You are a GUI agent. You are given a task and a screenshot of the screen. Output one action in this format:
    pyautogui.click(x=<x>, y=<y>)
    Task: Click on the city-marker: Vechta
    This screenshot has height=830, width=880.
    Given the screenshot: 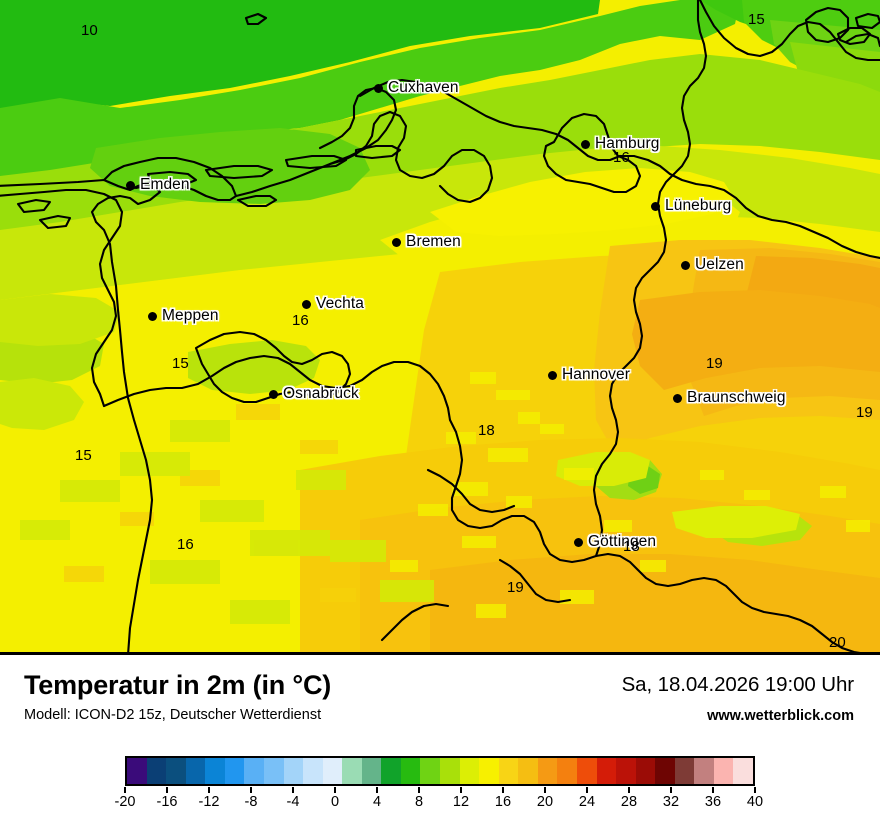 What is the action you would take?
    pyautogui.click(x=333, y=304)
    